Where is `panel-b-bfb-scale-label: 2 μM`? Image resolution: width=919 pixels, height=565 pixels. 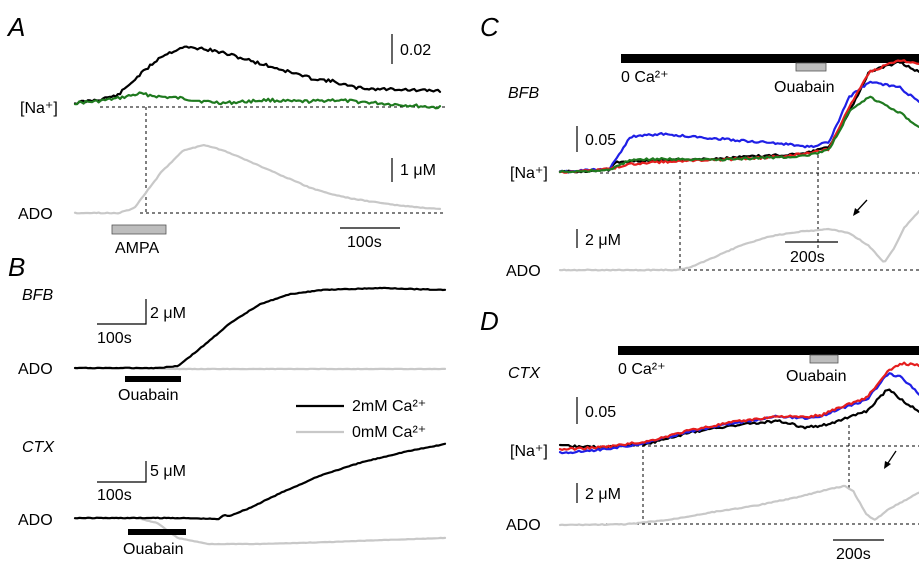 panel-b-bfb-scale-label: 2 μM is located at coordinates (168, 313).